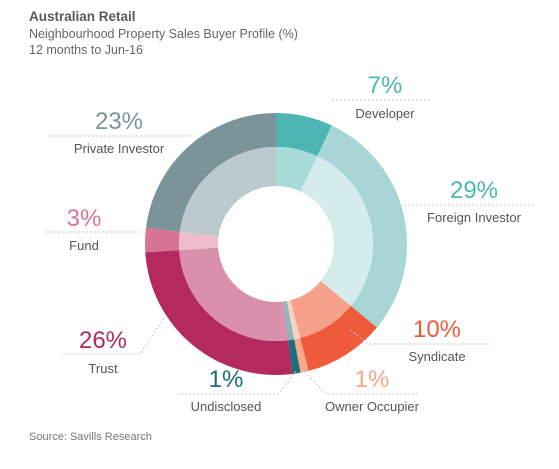 The width and height of the screenshot is (559, 469). What do you see at coordinates (119, 148) in the screenshot?
I see `category-label-private-investor: Private Investor` at bounding box center [119, 148].